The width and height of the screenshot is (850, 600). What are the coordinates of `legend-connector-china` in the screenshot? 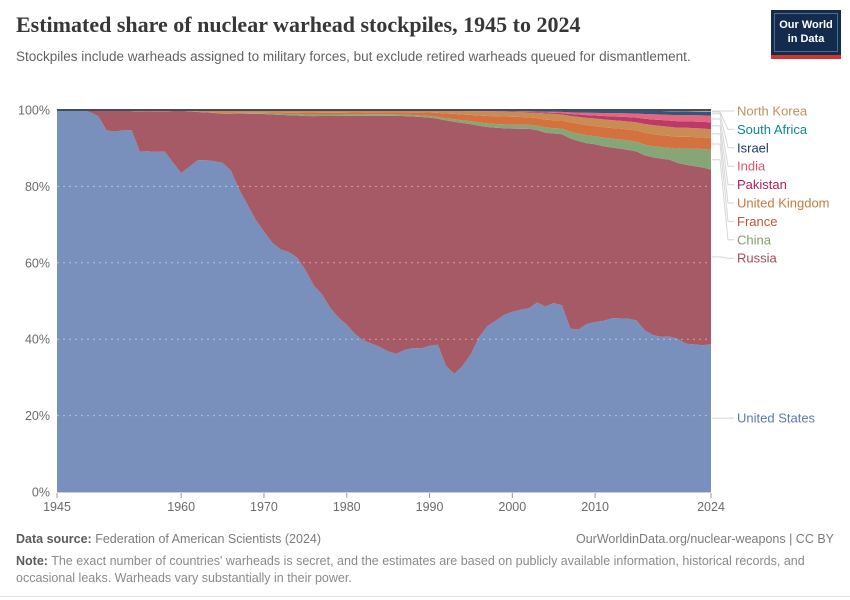 It's located at (723, 200).